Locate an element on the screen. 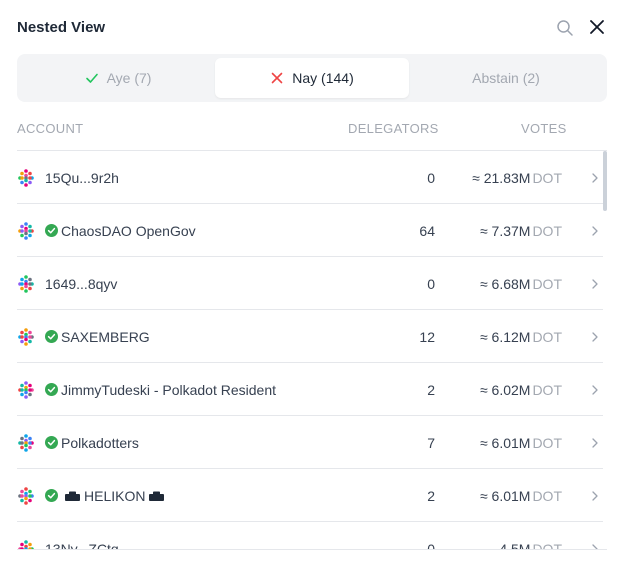 This screenshot has width=618, height=561. votes-cell: ≈ 21.83M DOT is located at coordinates (517, 177).